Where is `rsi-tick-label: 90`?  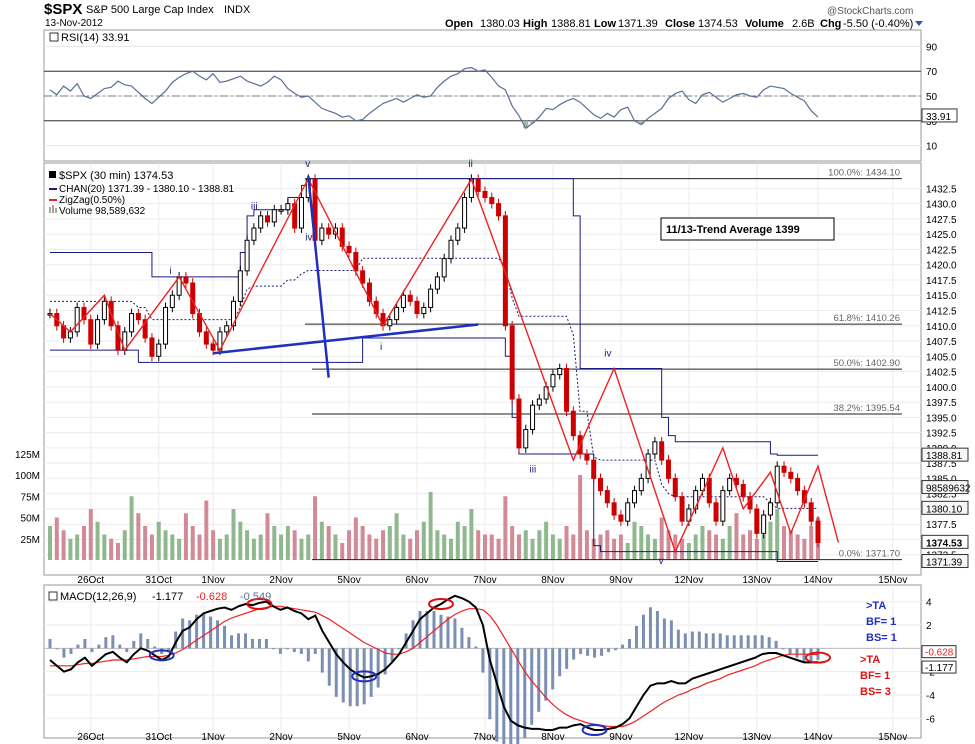 rsi-tick-label: 90 is located at coordinates (932, 47).